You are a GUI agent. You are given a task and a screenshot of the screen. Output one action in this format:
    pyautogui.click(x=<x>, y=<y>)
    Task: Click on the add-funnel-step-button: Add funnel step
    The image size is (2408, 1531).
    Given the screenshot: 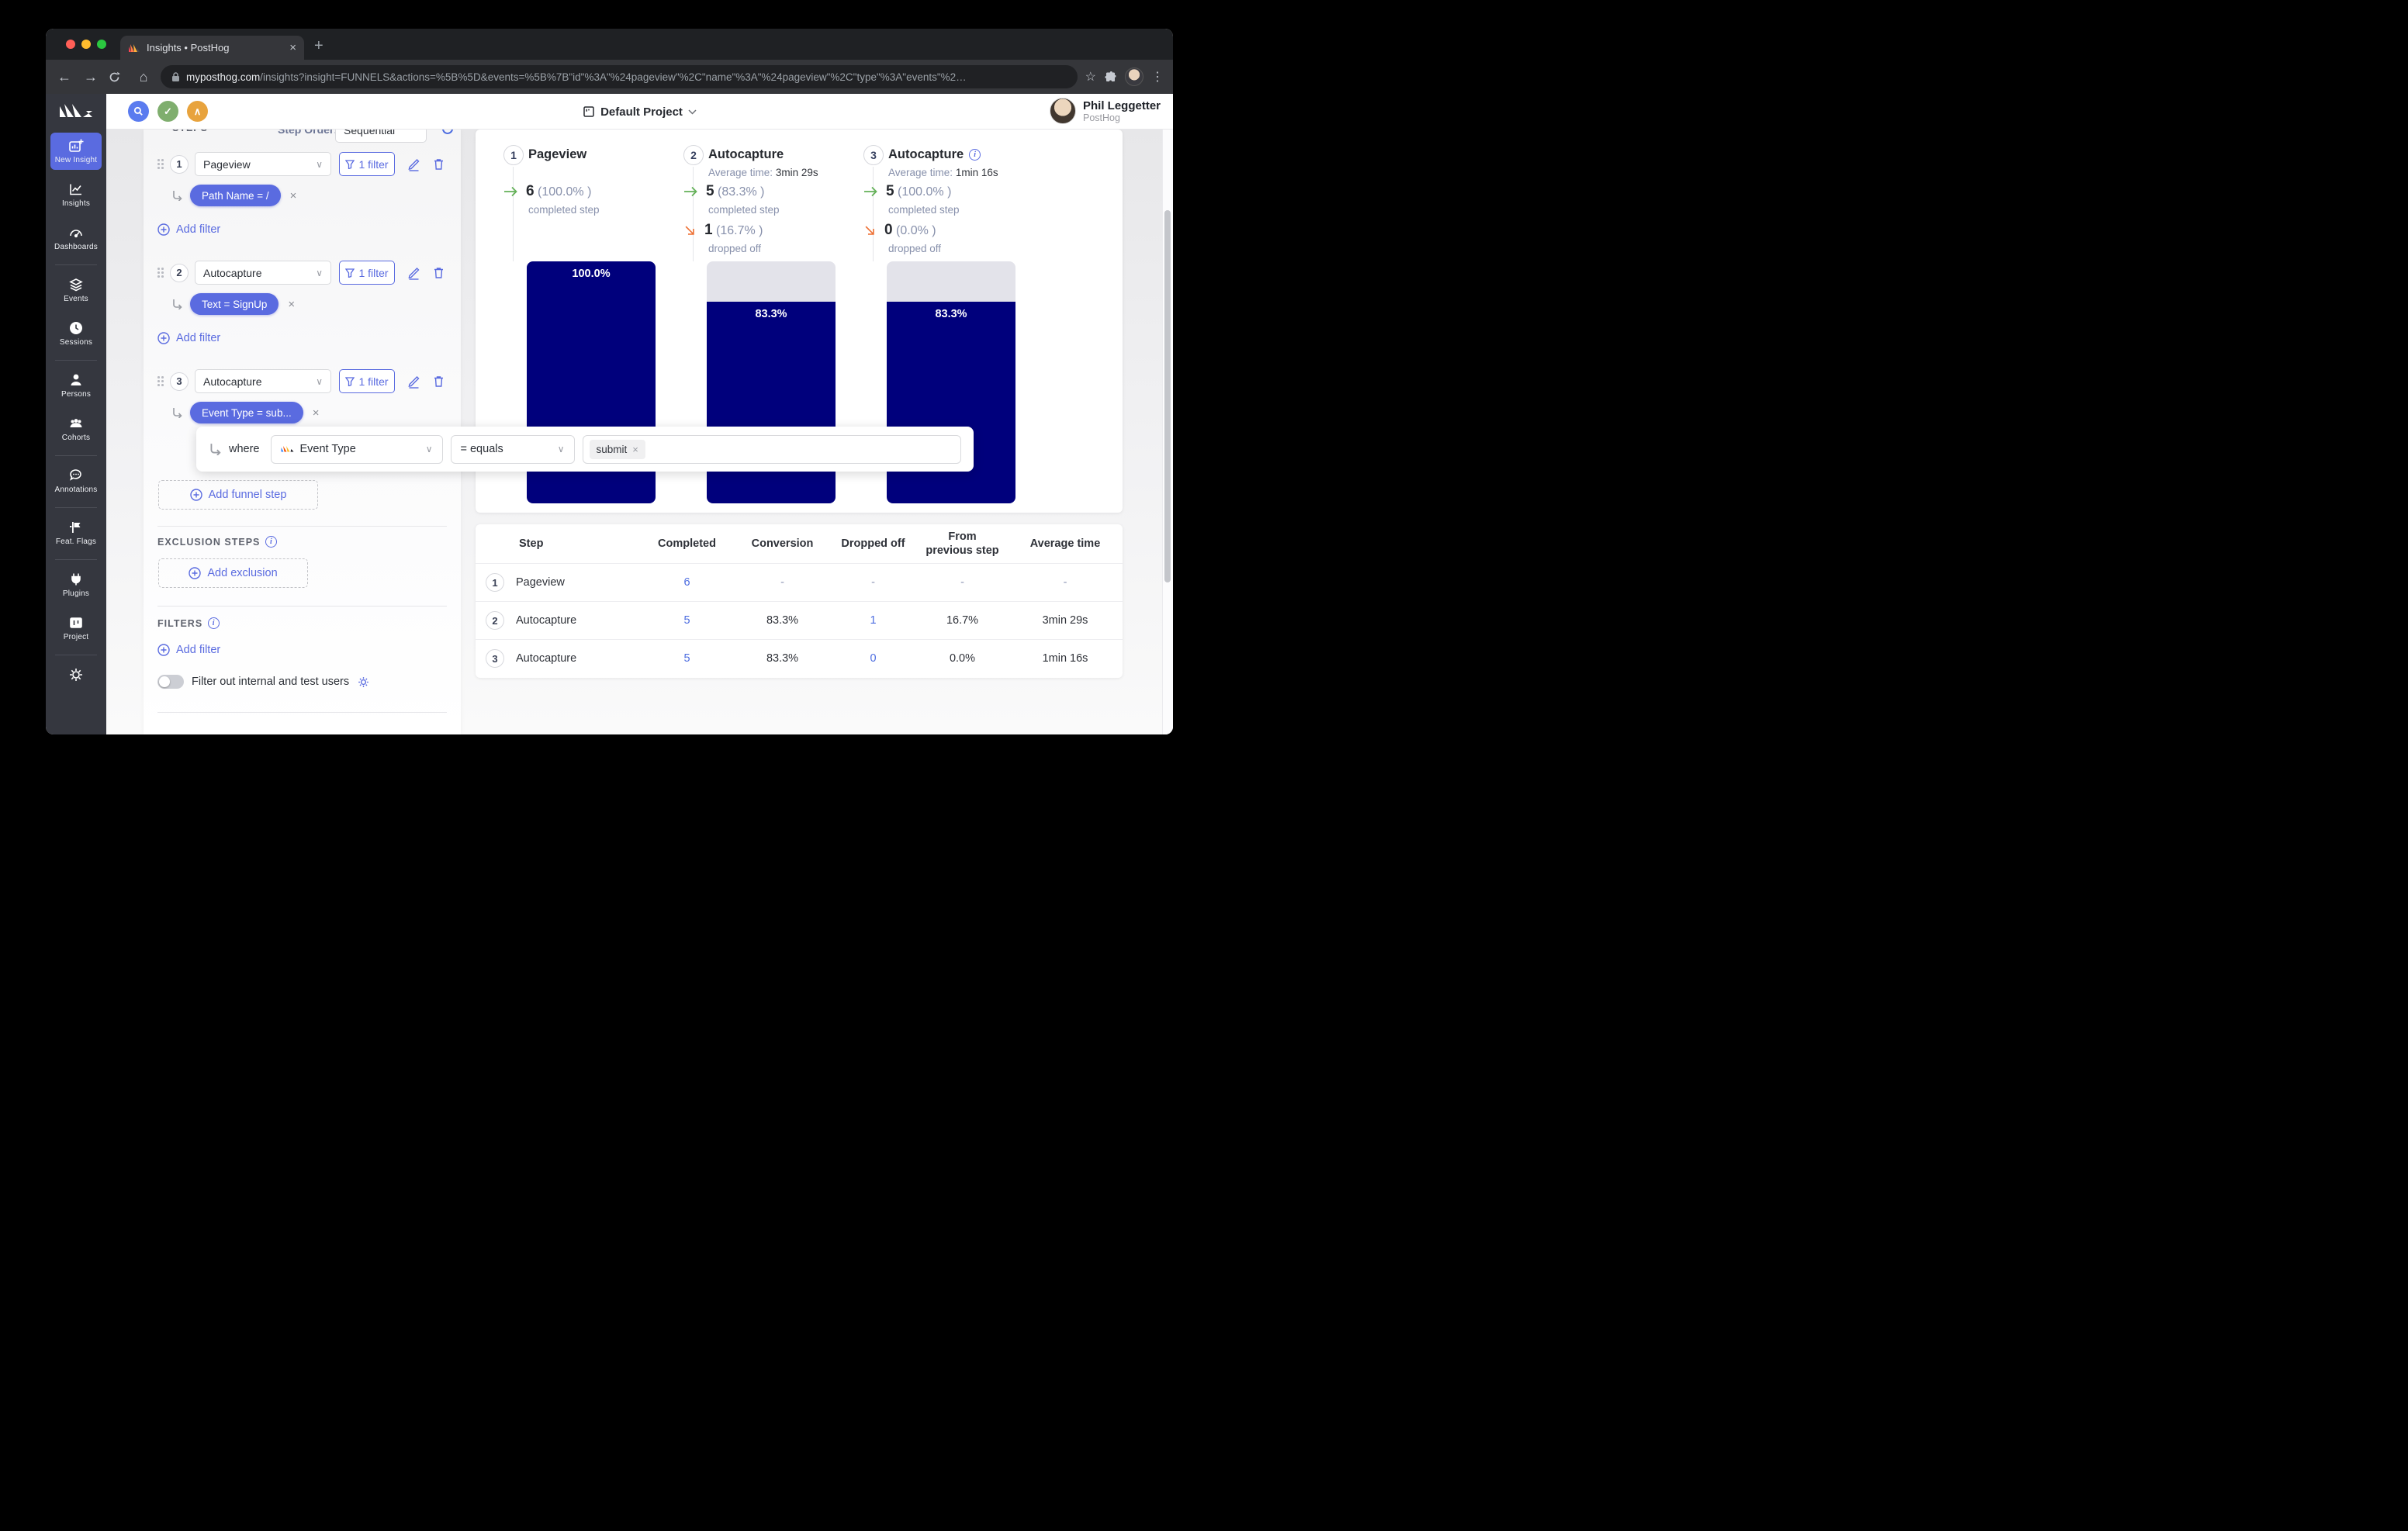 What is the action you would take?
    pyautogui.click(x=238, y=495)
    